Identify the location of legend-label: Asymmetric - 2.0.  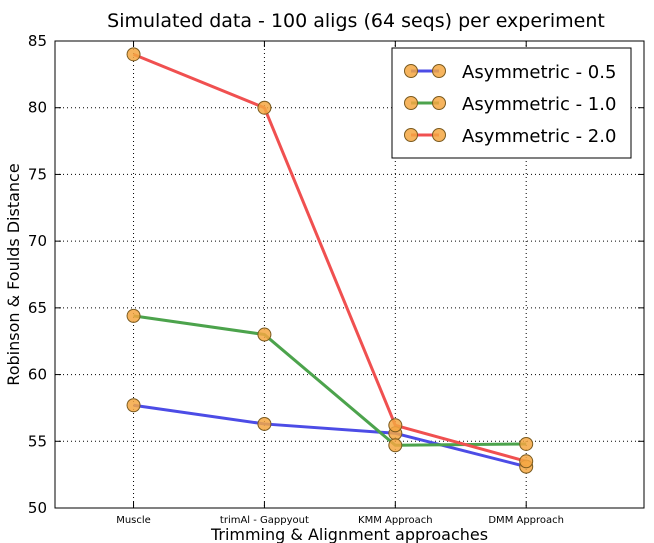
(539, 136).